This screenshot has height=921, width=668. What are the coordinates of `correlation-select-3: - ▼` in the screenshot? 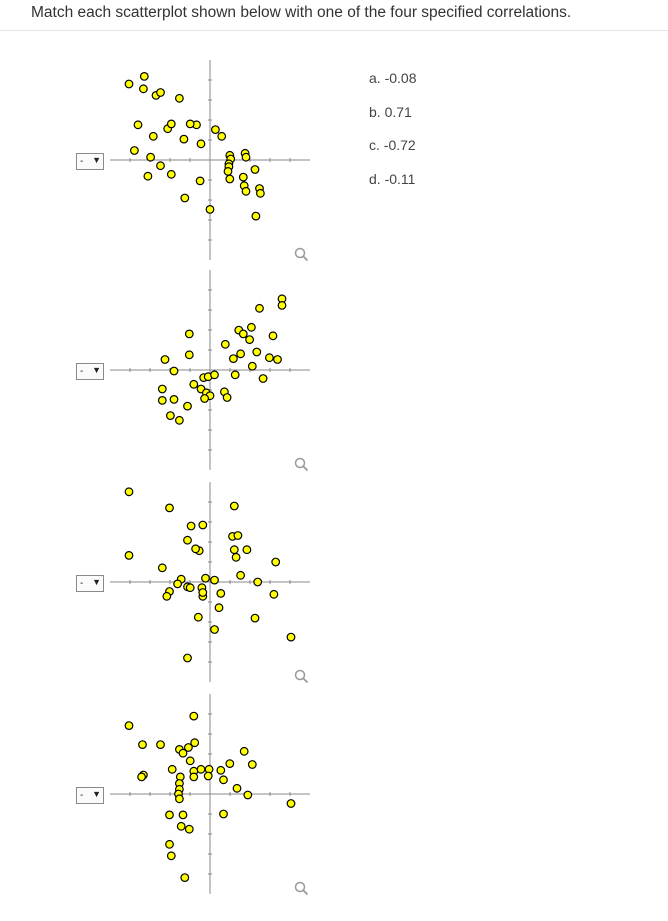 It's located at (90, 583).